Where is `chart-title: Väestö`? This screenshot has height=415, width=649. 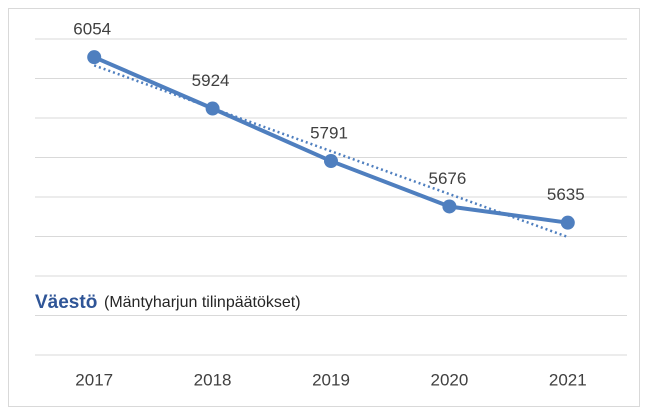
chart-title: Väestö is located at coordinates (66, 302).